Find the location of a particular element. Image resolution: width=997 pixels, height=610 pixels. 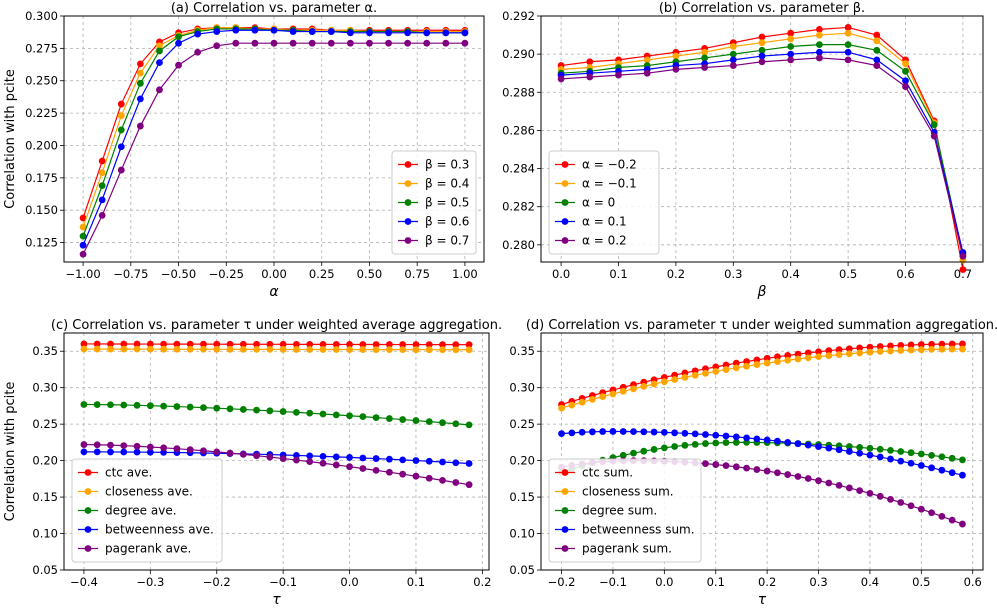

y-tick-label: 0.275 is located at coordinates (41, 48).